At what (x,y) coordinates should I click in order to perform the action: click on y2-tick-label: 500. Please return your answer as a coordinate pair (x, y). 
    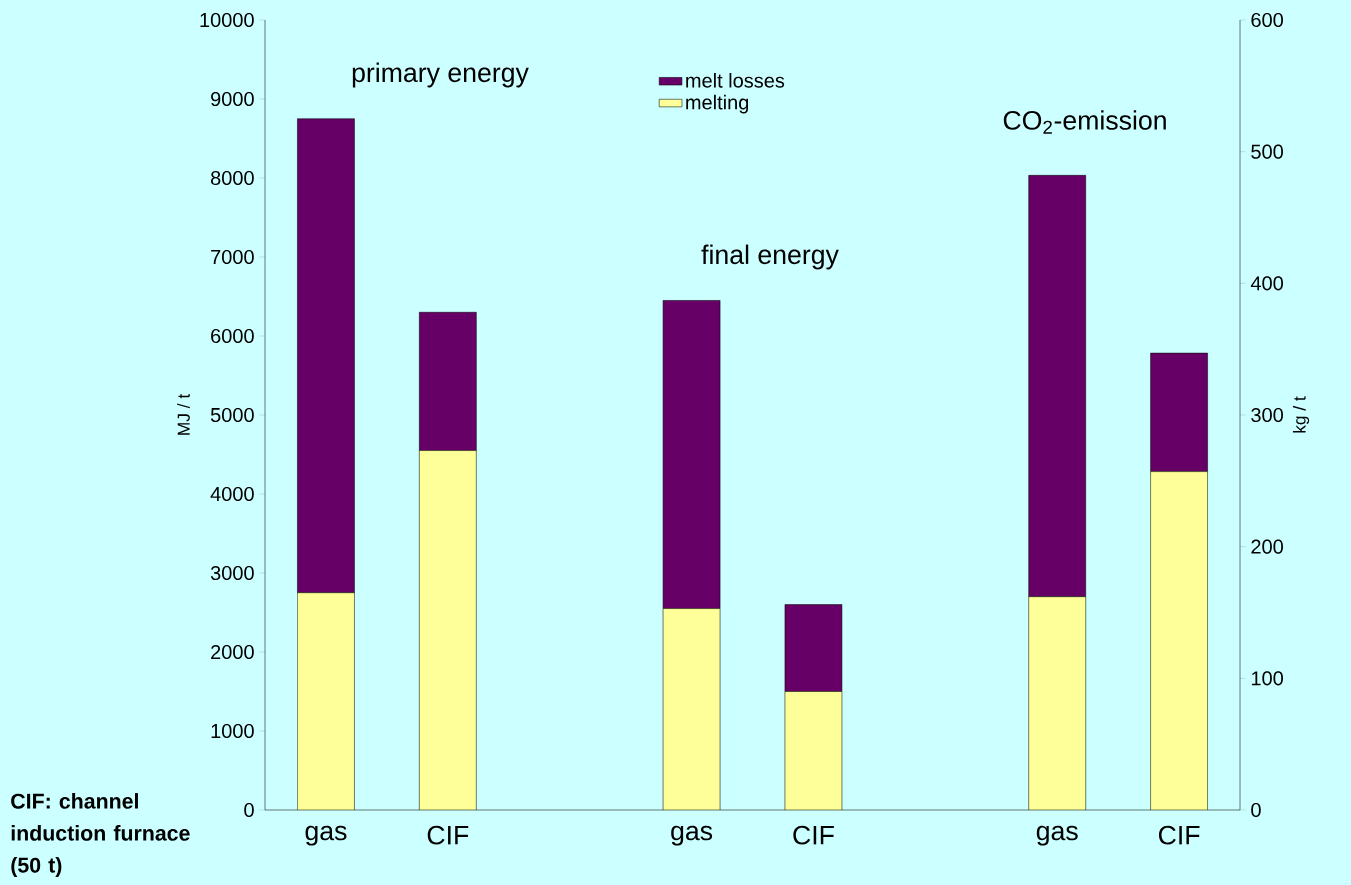
    Looking at the image, I should click on (1267, 151).